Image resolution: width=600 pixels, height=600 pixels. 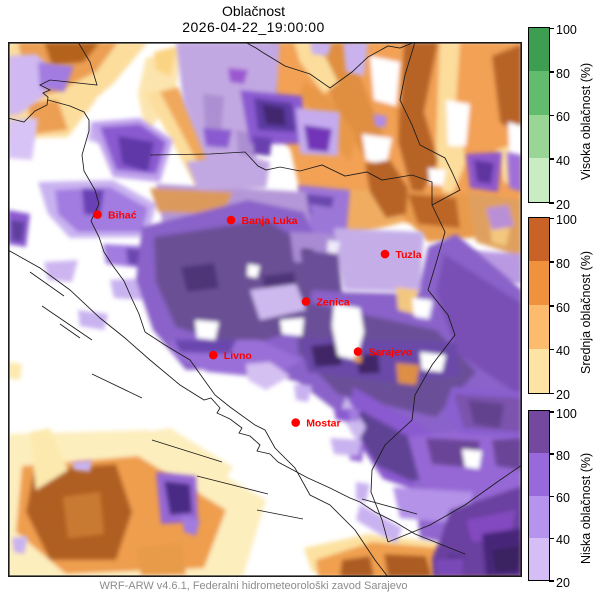 What do you see at coordinates (391, 353) in the screenshot?
I see `svg-text: Sarajevo` at bounding box center [391, 353].